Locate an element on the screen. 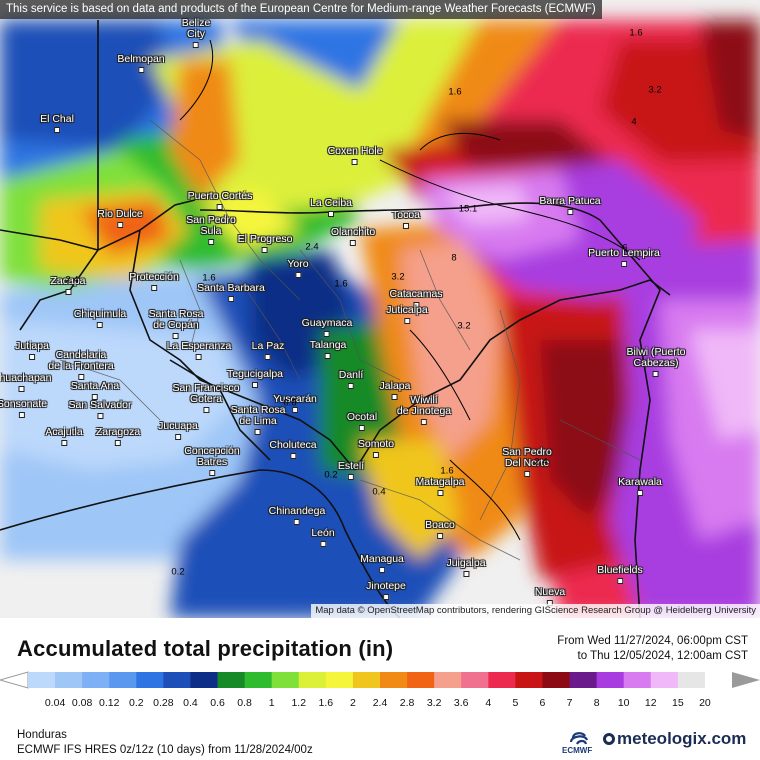  contour-value-label: 6 is located at coordinates (625, 248).